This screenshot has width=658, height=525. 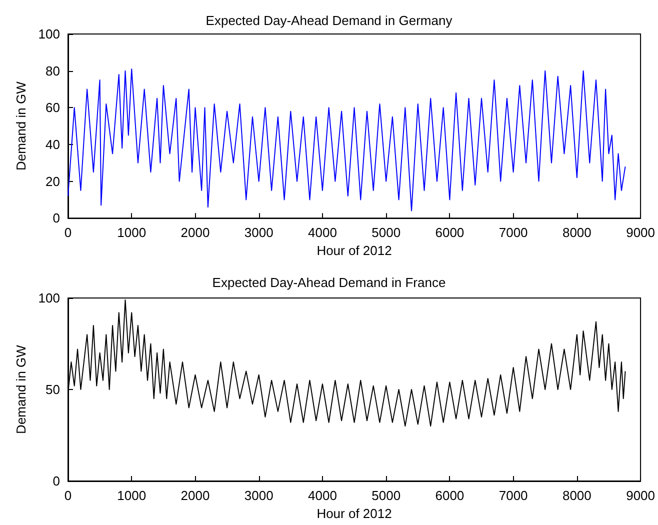 I want to click on chart-title: Expected Day-Ahead Demand in France, so click(x=329, y=282).